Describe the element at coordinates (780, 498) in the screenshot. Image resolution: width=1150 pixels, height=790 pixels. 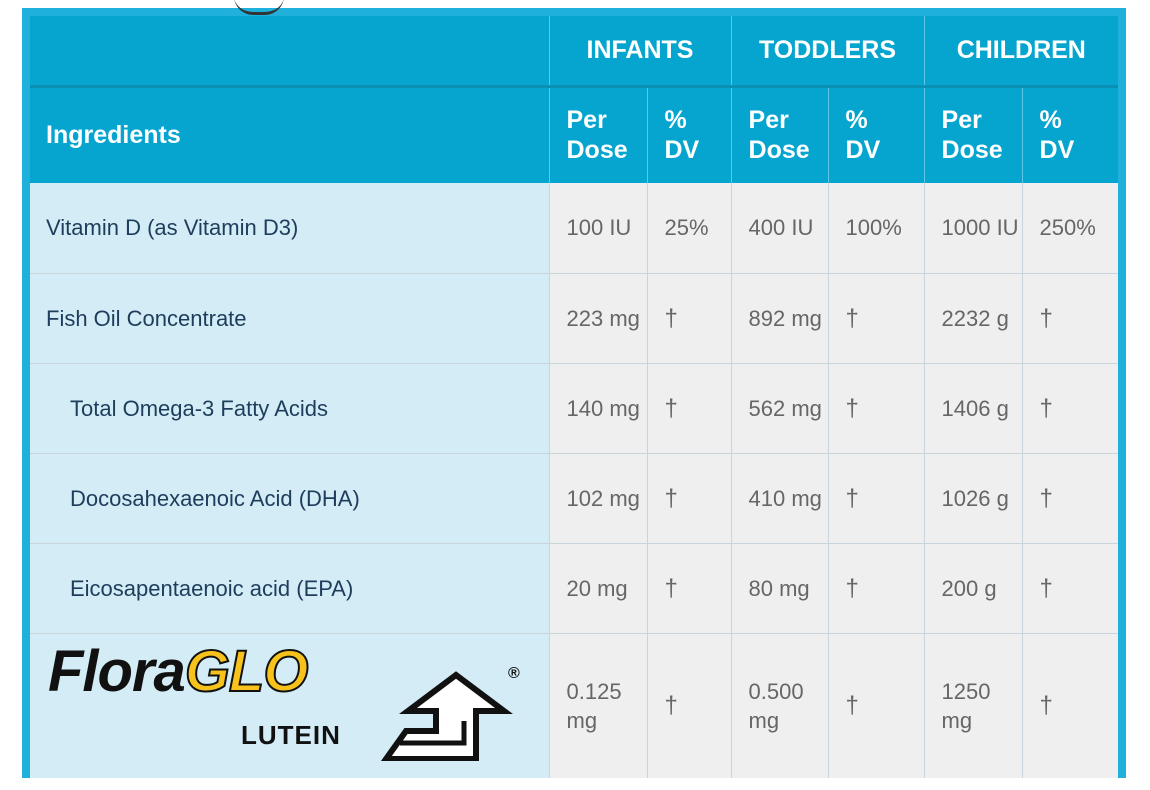
I see `toddlers-dose: 410 mg` at that location.